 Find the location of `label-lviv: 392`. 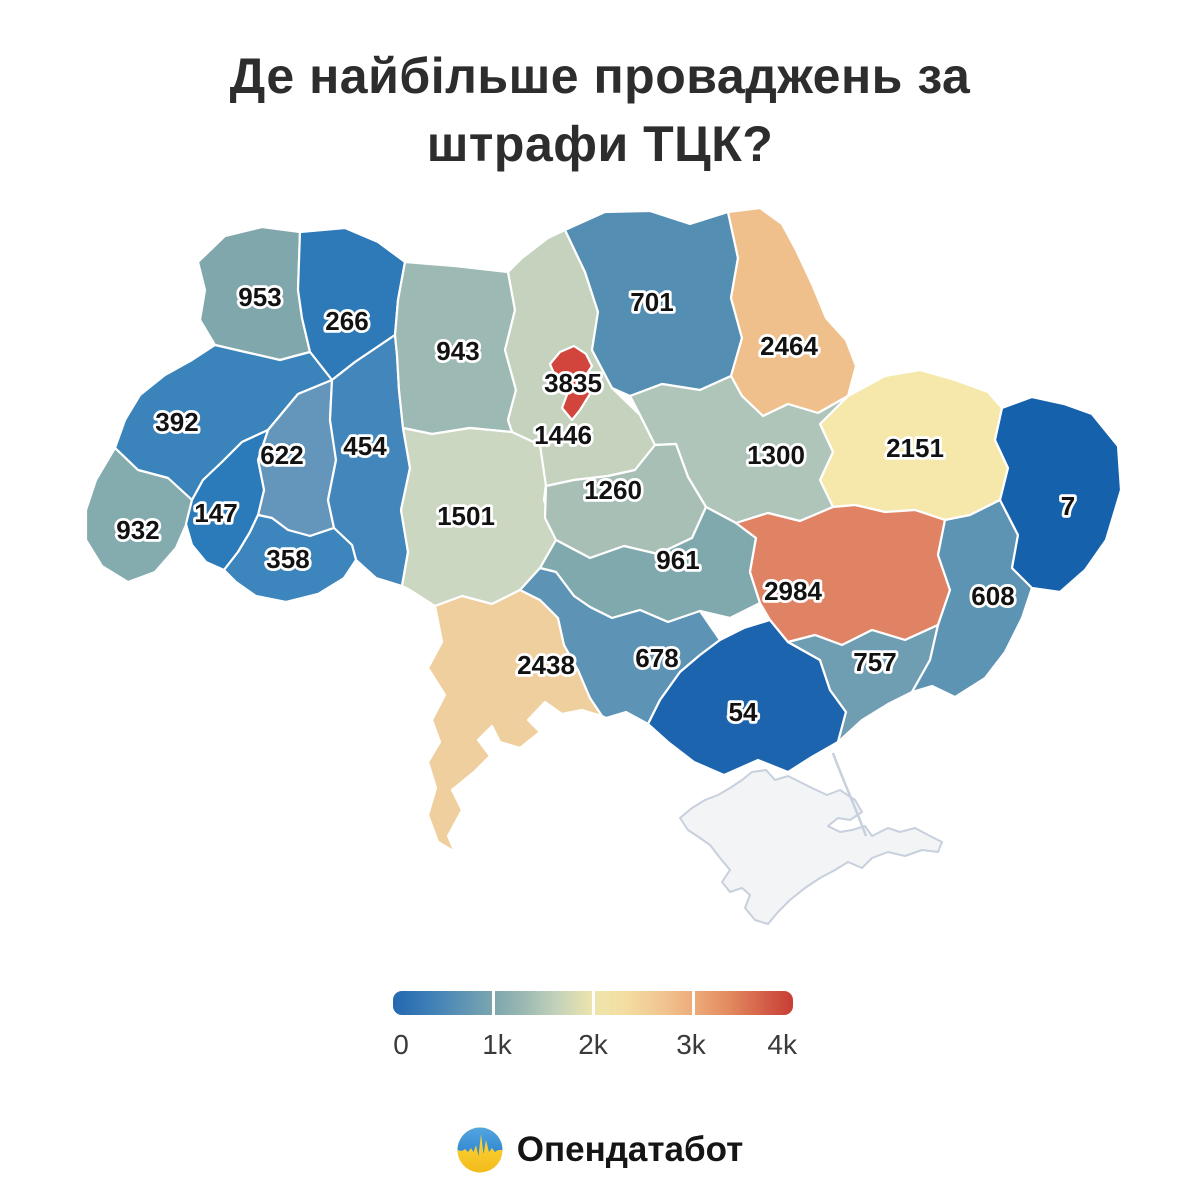

label-lviv: 392 is located at coordinates (176, 422).